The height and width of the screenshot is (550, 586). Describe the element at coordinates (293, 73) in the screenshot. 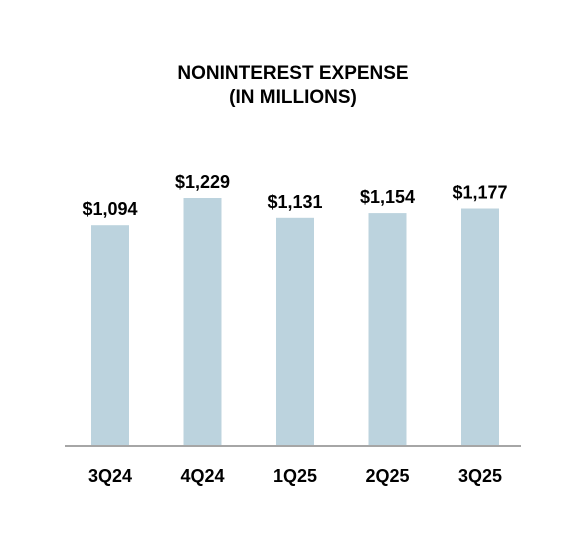

I see `chart-title: NONINTEREST EXPENSE` at that location.